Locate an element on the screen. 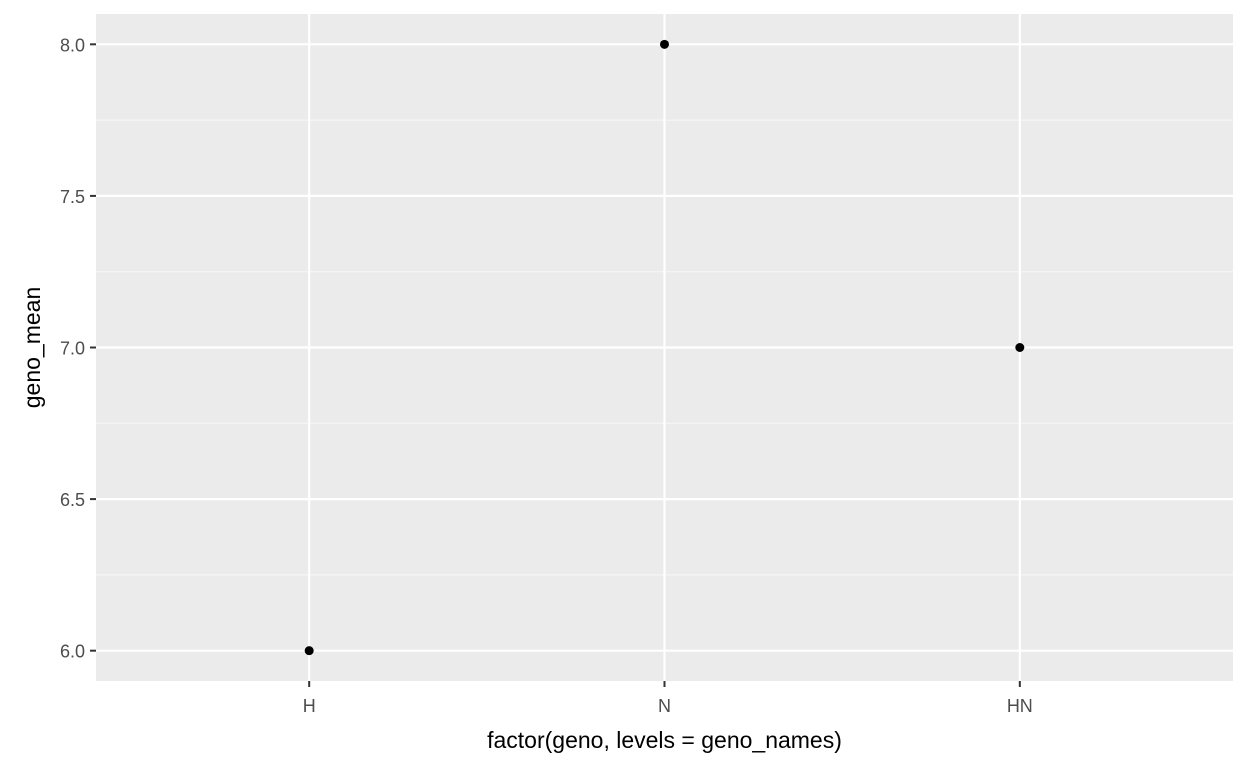  x-tick-label: HN is located at coordinates (1020, 706).